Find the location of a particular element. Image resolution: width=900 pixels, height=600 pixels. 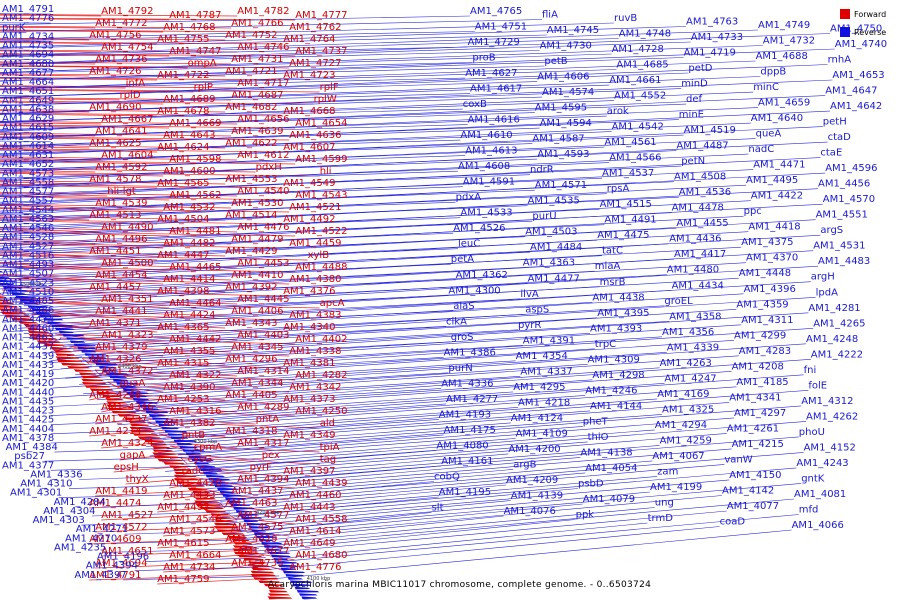

forward-gene-label: AM1_4614 is located at coordinates (315, 531).